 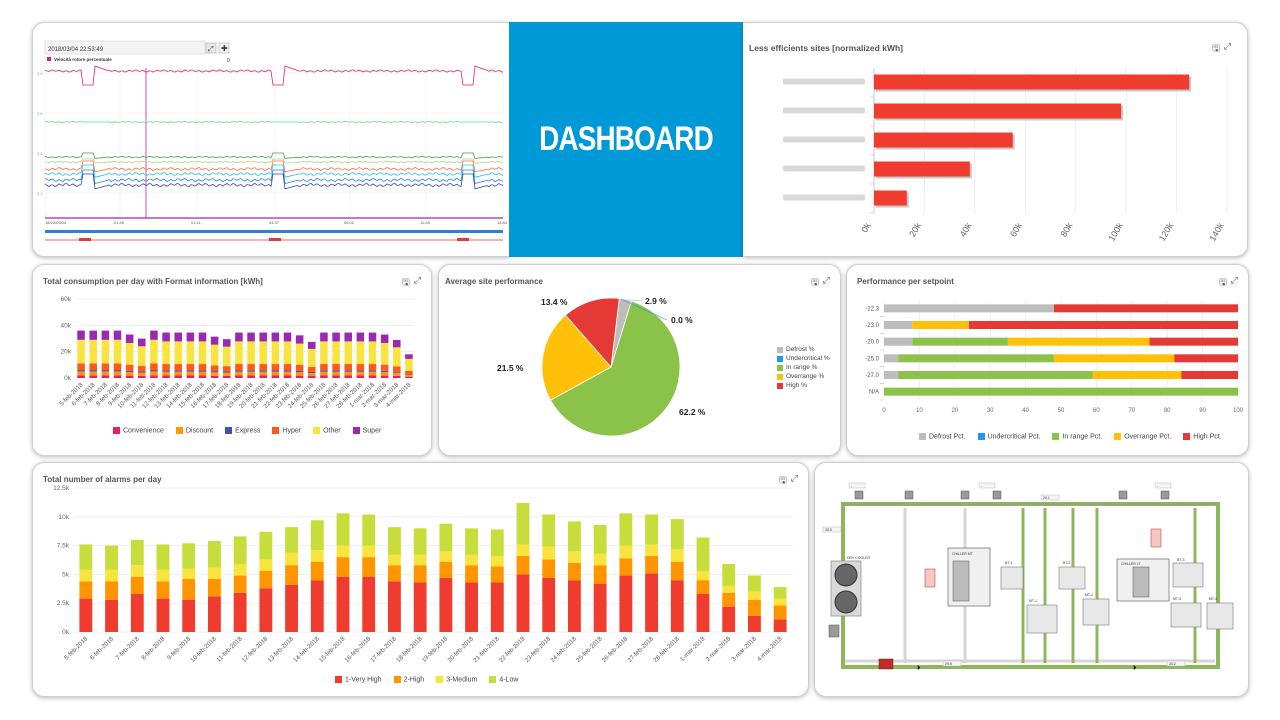 What do you see at coordinates (997, 495) in the screenshot?
I see `valve-icon` at bounding box center [997, 495].